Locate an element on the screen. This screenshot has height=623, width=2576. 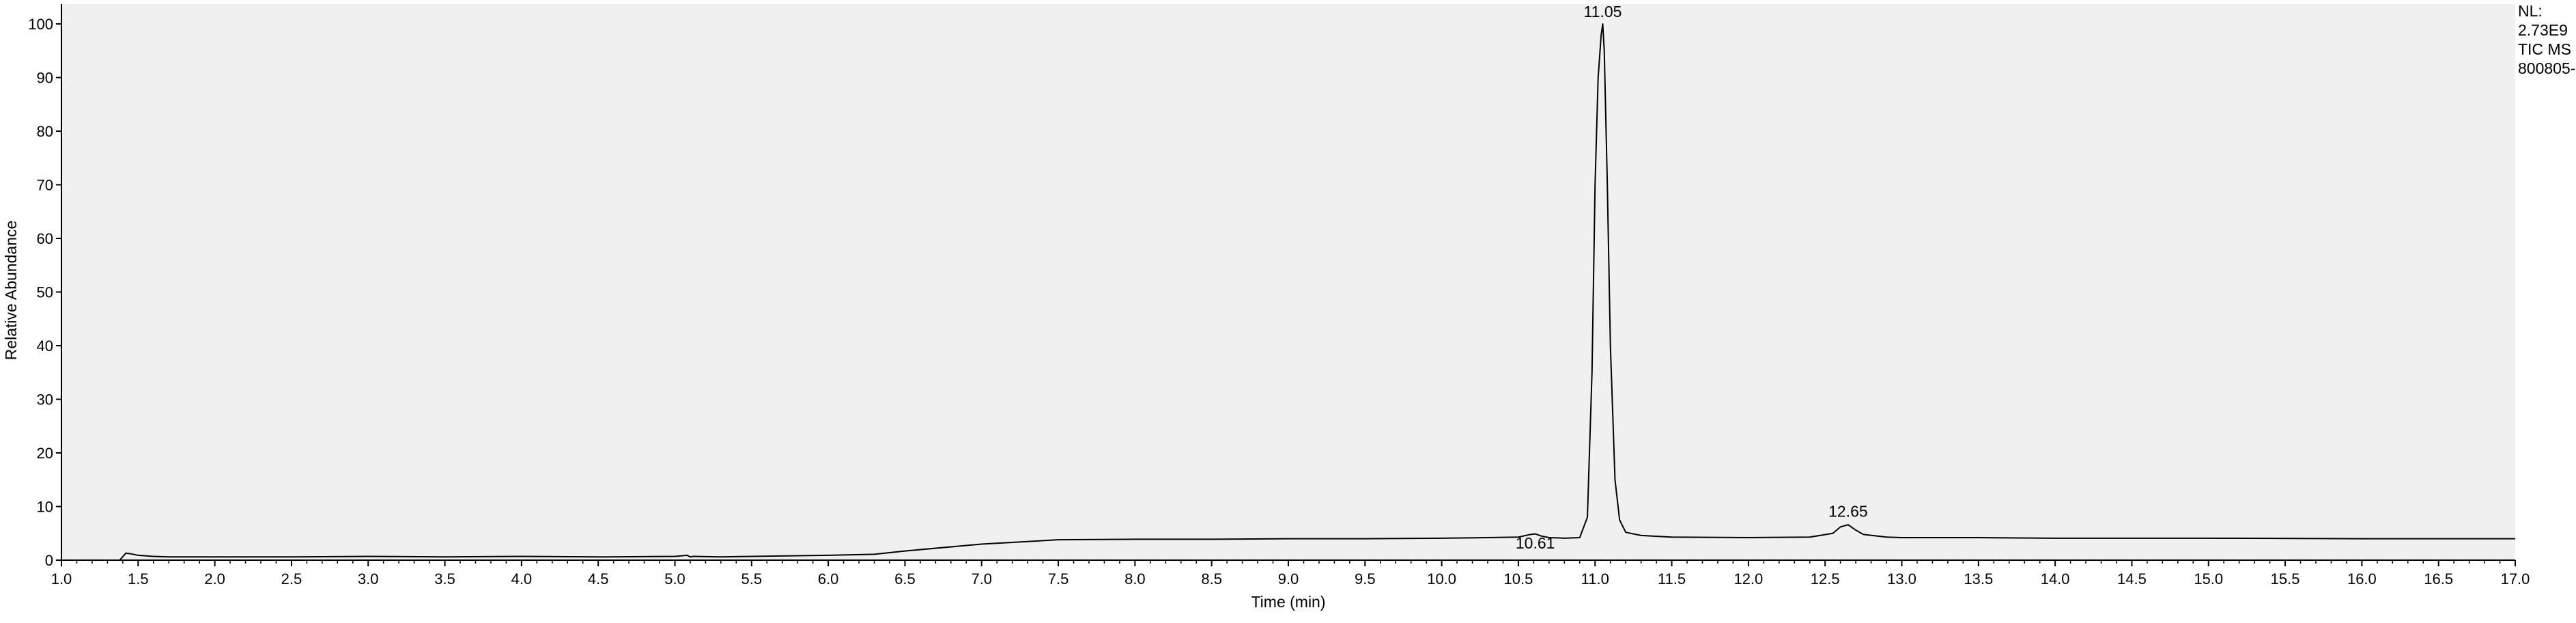
x-tick-label: 17.0 is located at coordinates (2515, 578).